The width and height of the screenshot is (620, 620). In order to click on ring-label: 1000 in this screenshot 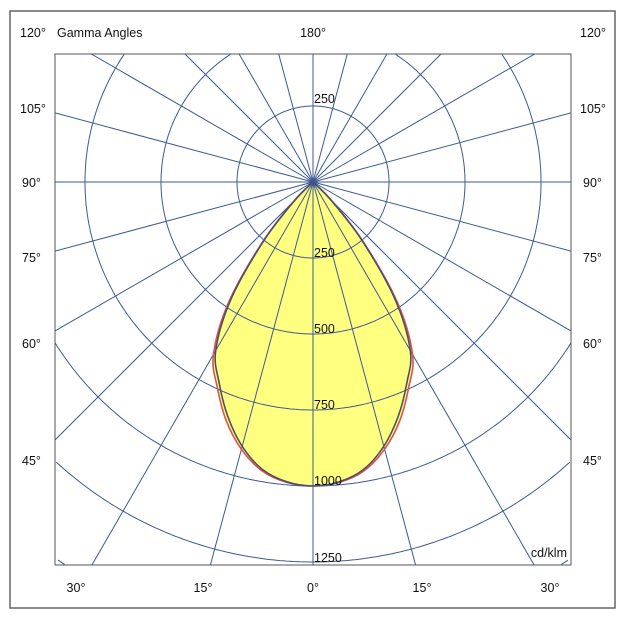, I will do `click(328, 481)`.